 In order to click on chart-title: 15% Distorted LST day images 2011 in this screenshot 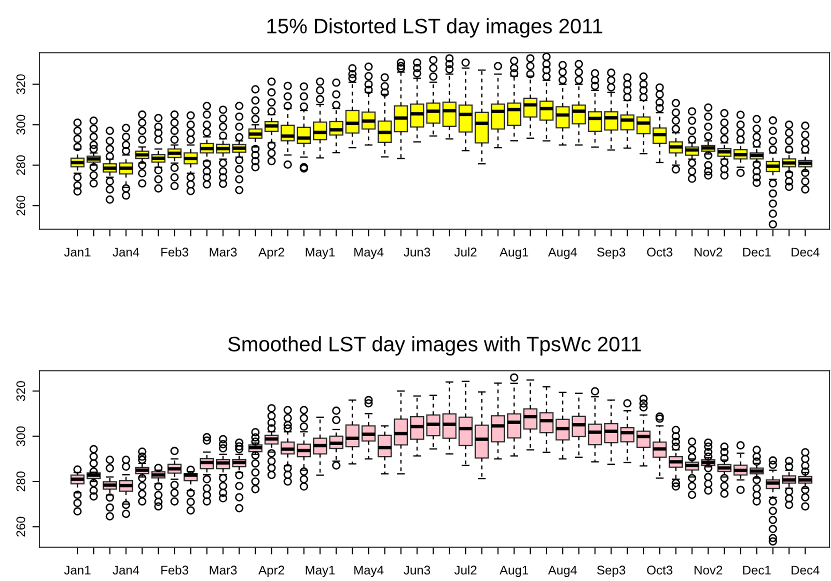, I will do `click(434, 28)`.